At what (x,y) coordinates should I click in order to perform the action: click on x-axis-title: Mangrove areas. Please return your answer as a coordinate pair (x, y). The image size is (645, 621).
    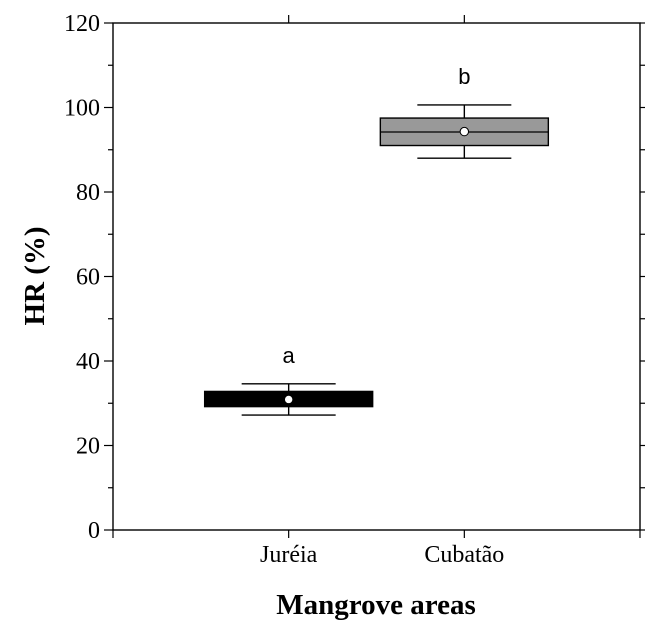
    Looking at the image, I should click on (375, 605).